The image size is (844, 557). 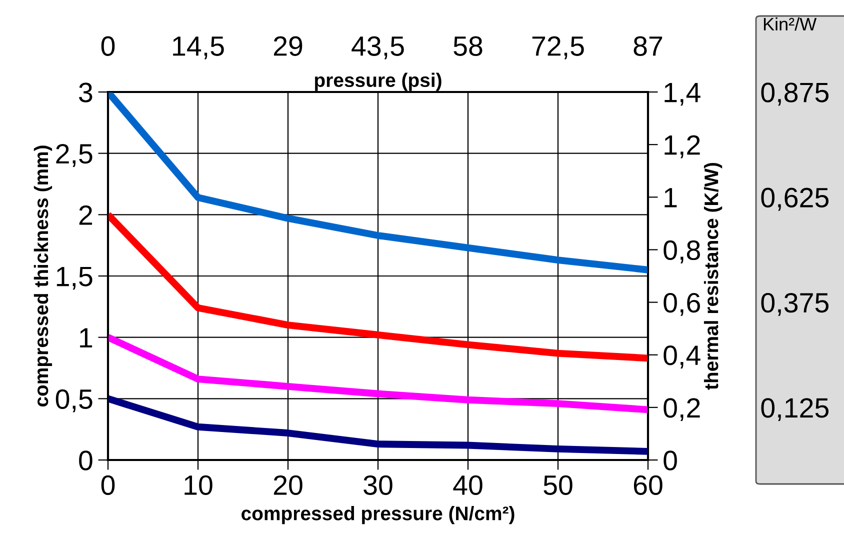 I want to click on x2-tick-label: 72,5, so click(x=558, y=48).